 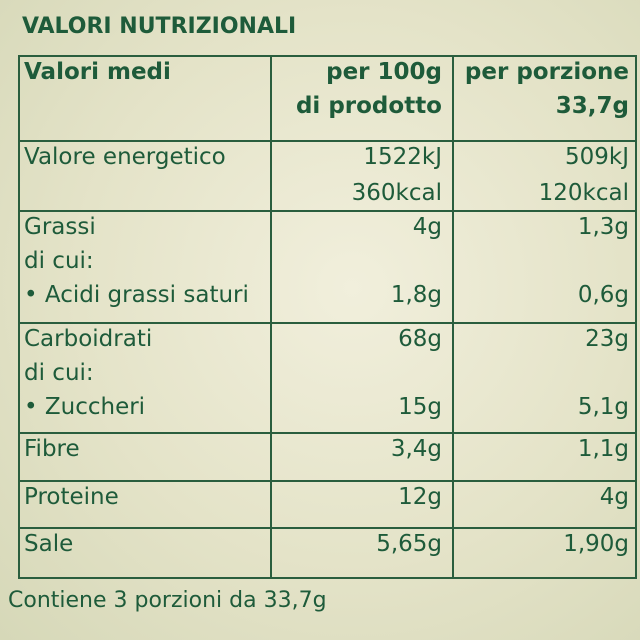 What do you see at coordinates (420, 339) in the screenshot?
I see `per-100g-value: 68g` at bounding box center [420, 339].